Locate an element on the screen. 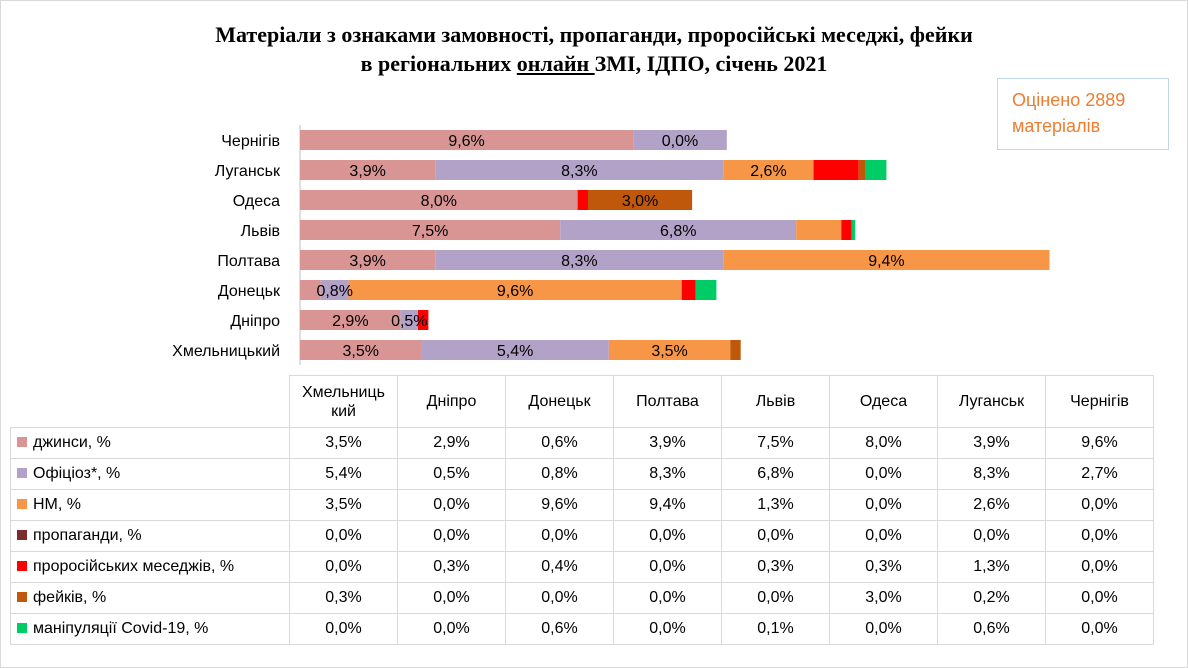 The image size is (1188, 668). legend-label: Офіціоз*, % is located at coordinates (77, 473).